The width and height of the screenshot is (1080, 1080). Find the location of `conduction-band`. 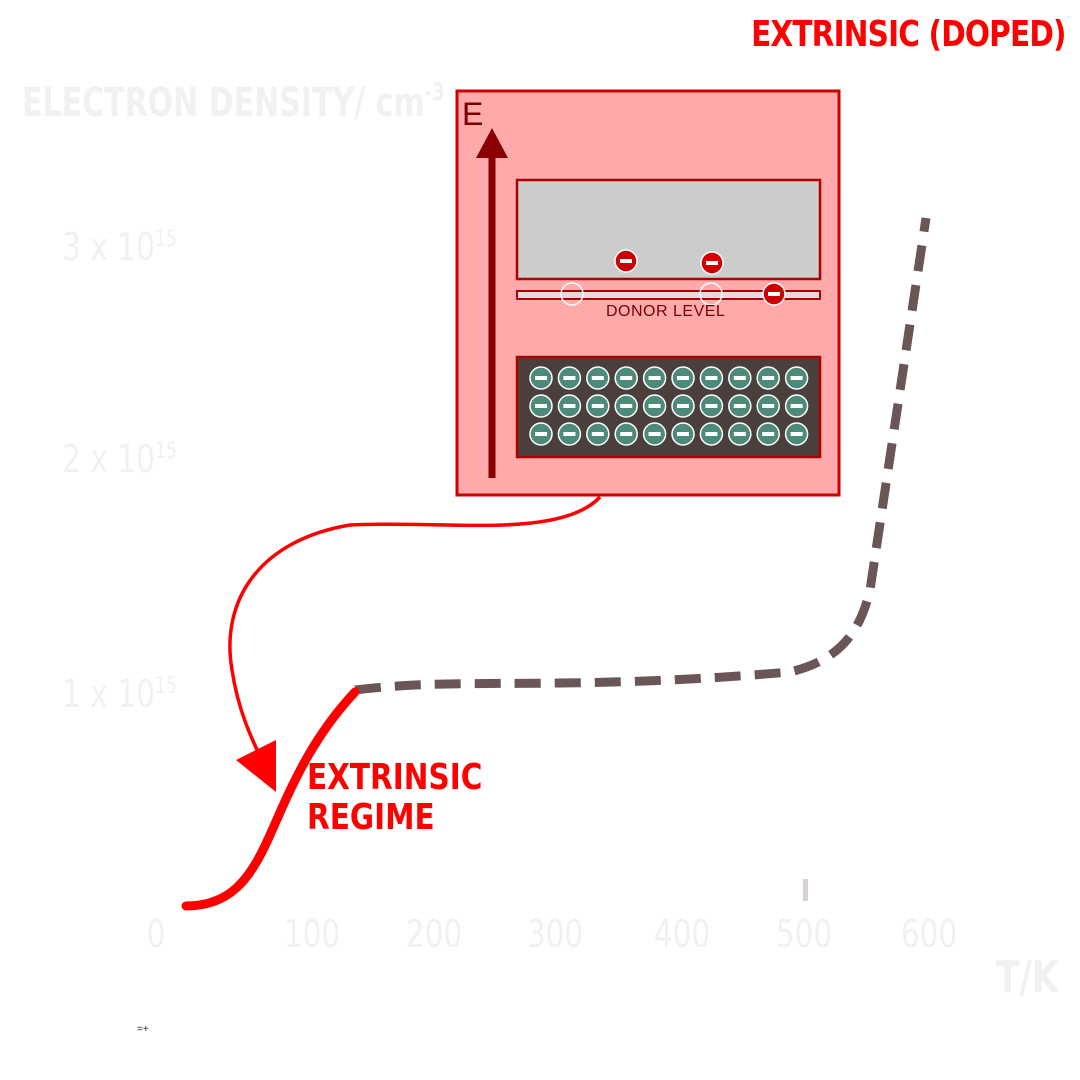

conduction-band is located at coordinates (668, 229).